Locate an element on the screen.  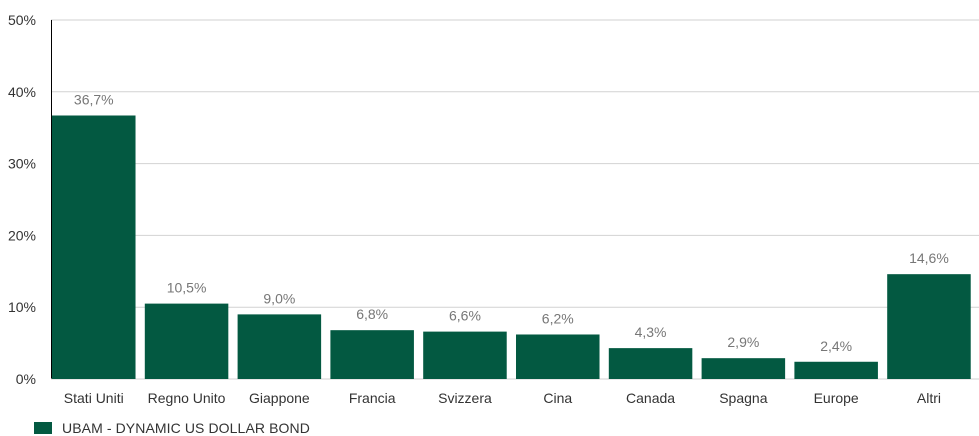
x-tick-label: Canada is located at coordinates (650, 398).